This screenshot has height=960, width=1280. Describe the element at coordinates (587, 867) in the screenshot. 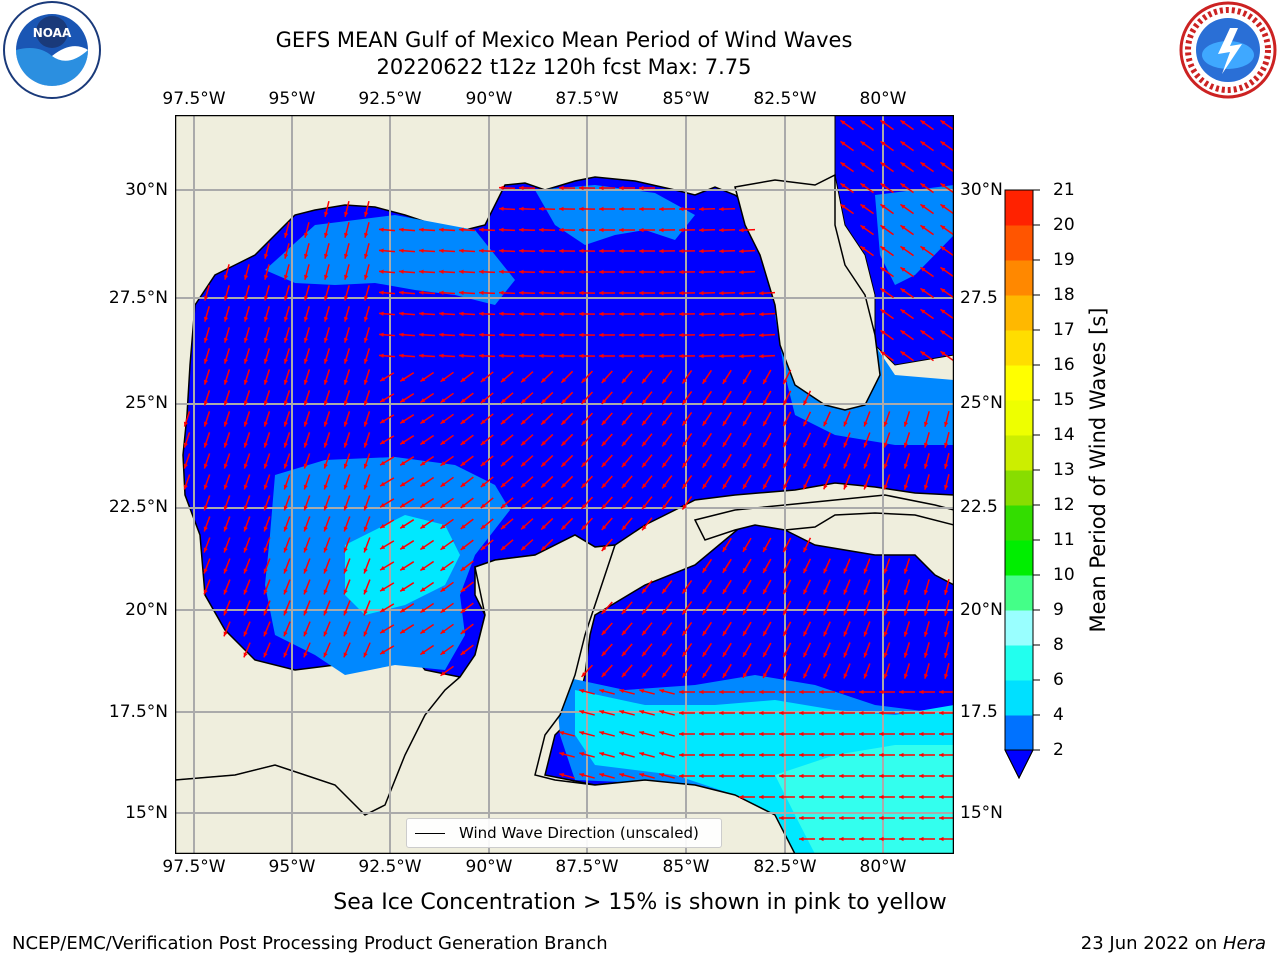

I see `lon-tick-bottom: 87.5°W` at that location.